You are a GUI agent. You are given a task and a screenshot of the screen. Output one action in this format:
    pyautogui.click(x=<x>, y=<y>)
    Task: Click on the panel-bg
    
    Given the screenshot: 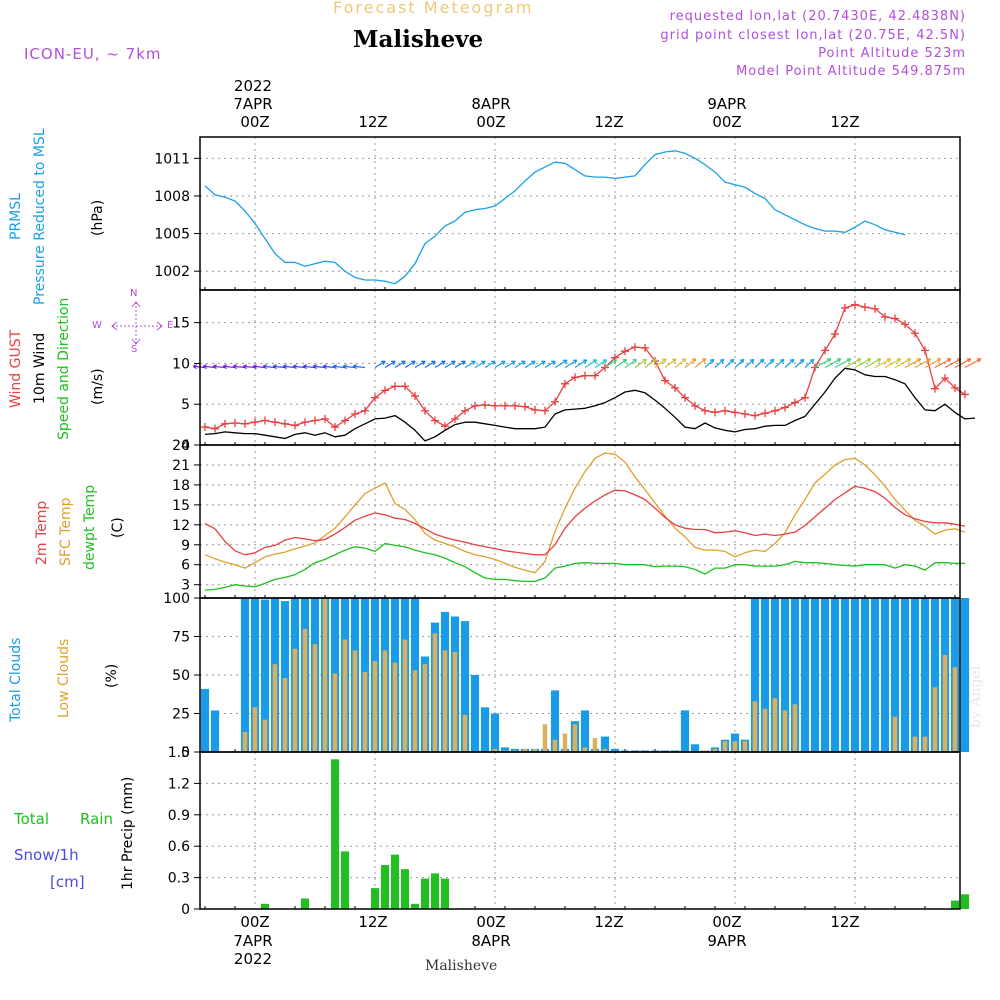 What is the action you would take?
    pyautogui.click(x=580, y=830)
    